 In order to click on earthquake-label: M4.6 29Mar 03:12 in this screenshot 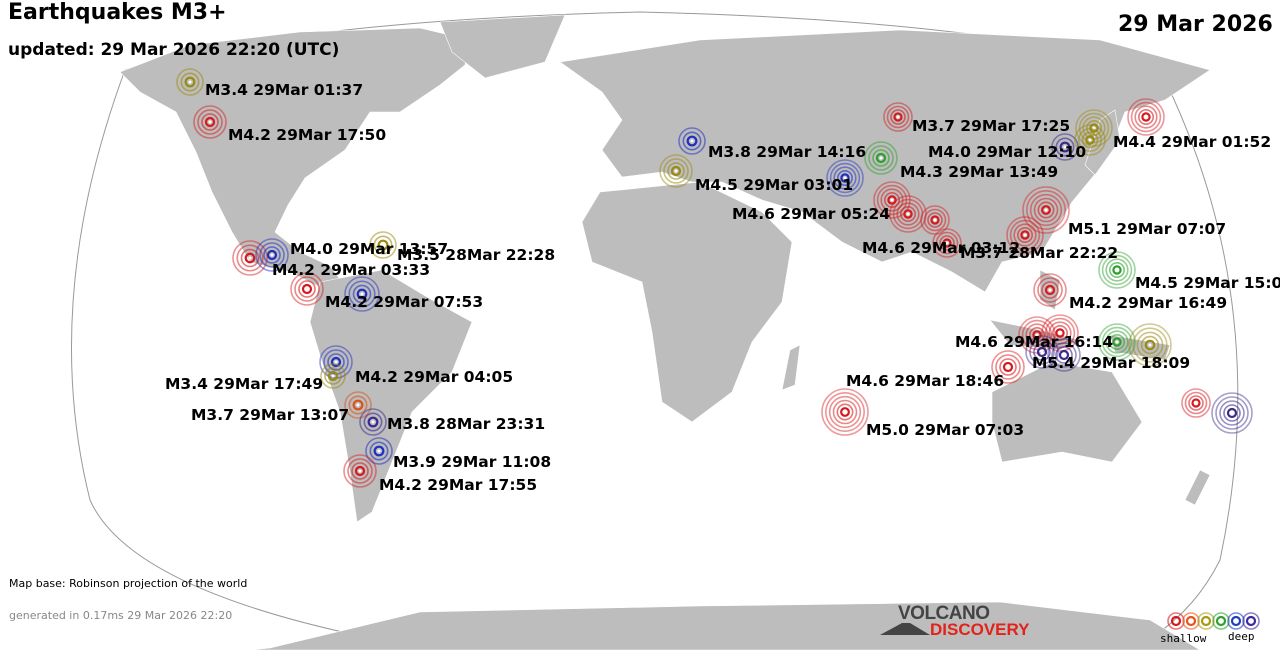, I will do `click(941, 248)`.